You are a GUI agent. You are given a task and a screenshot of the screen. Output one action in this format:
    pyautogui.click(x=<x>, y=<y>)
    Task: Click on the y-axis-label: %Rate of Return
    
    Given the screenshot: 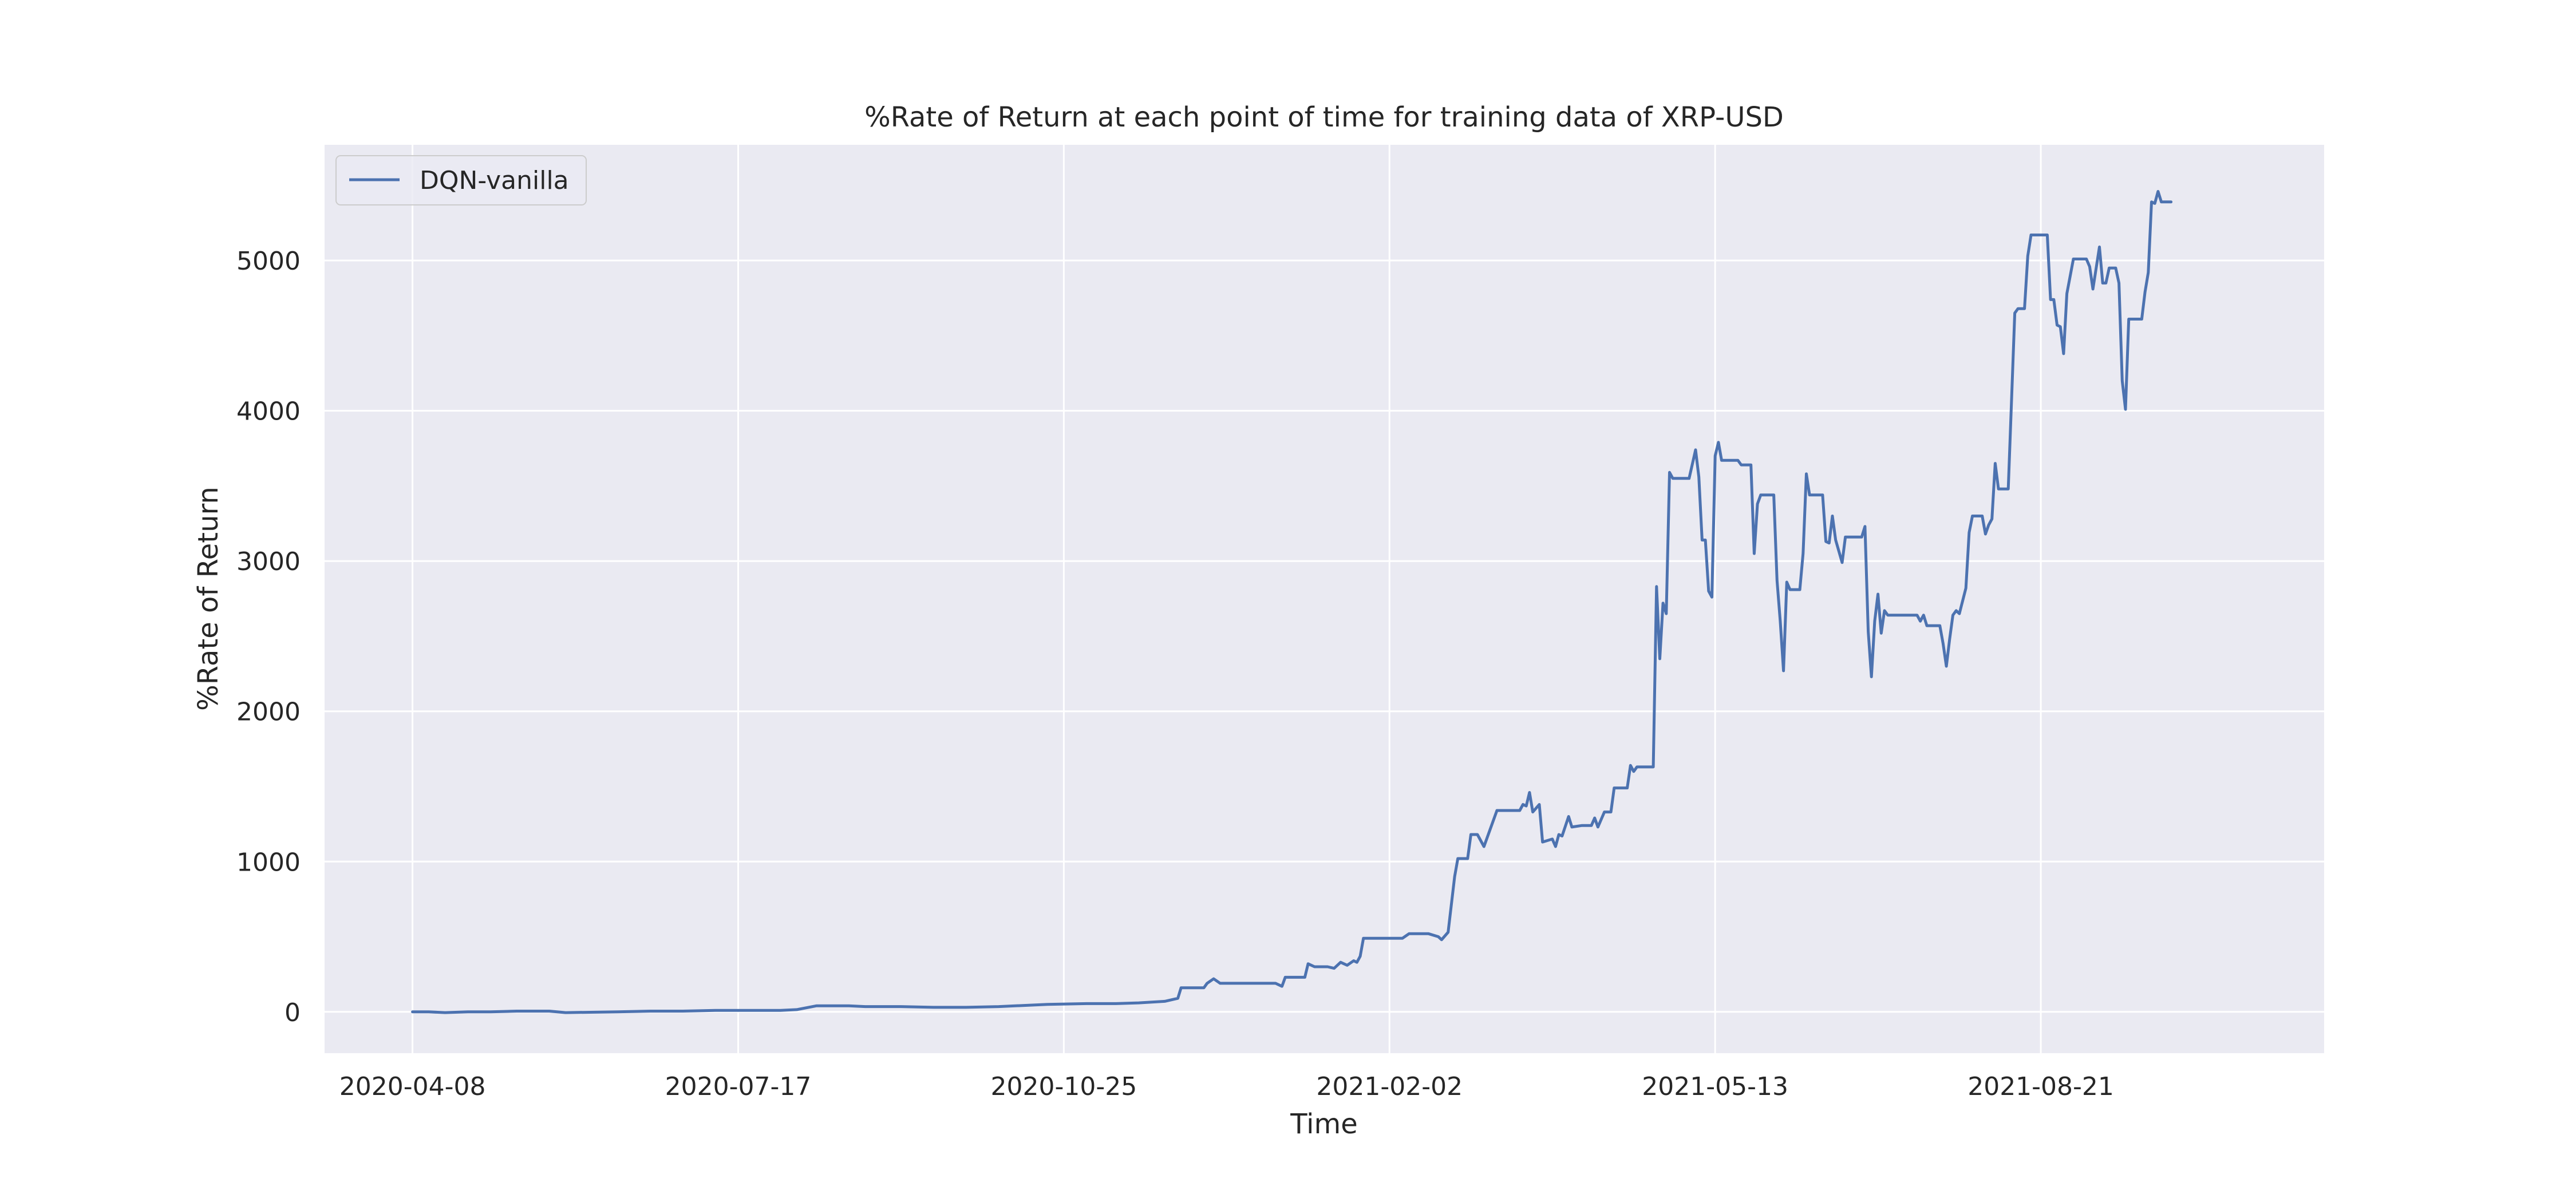 What is the action you would take?
    pyautogui.click(x=208, y=599)
    